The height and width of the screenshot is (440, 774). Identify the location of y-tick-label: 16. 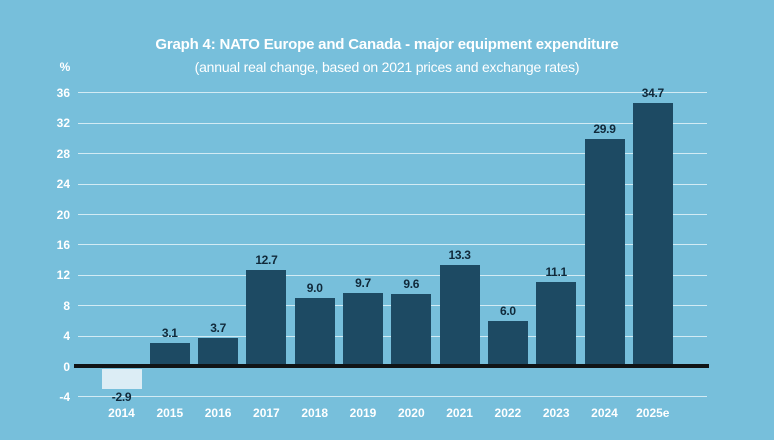
(63, 244).